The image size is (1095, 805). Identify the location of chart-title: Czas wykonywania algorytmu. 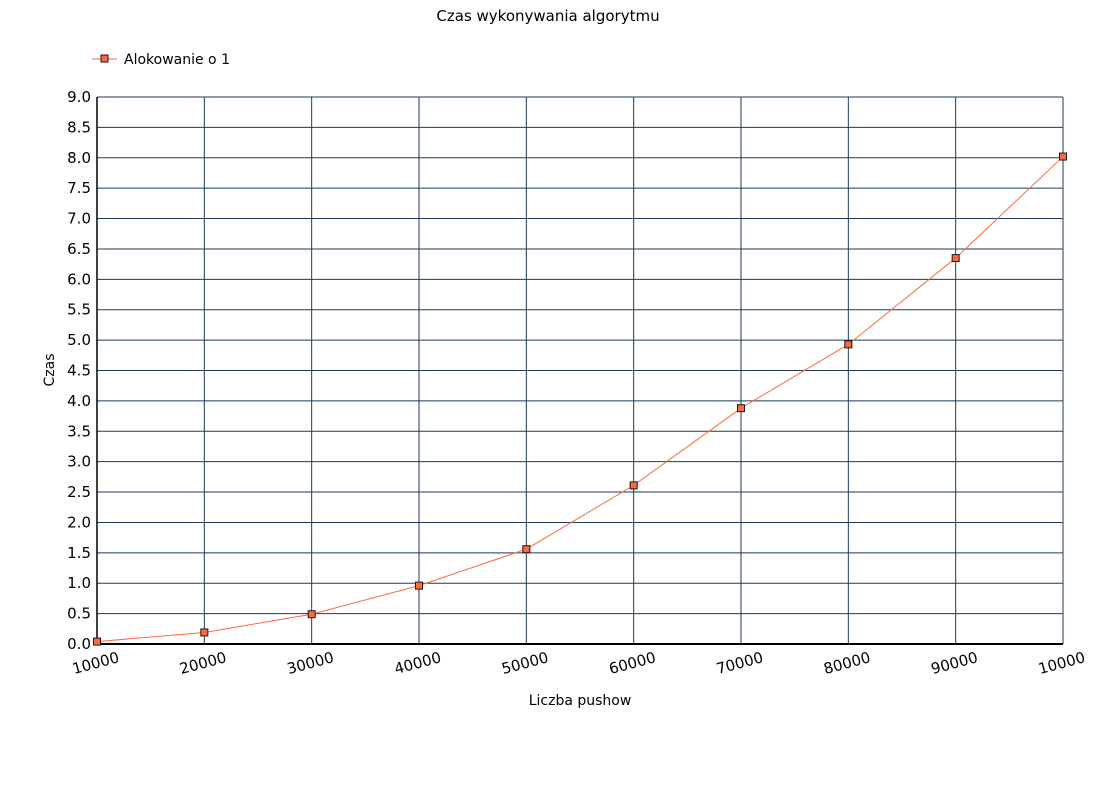
(547, 16).